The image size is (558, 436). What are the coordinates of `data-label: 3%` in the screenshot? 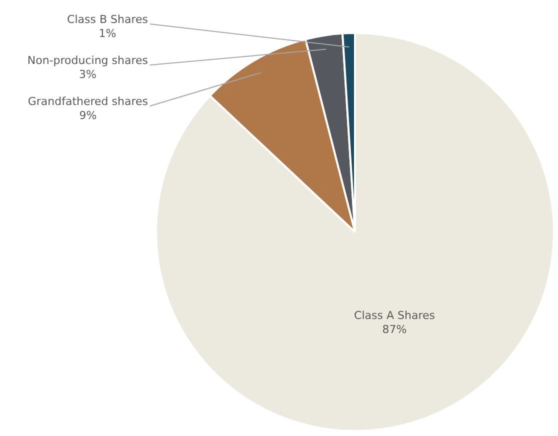 It's located at (87, 74).